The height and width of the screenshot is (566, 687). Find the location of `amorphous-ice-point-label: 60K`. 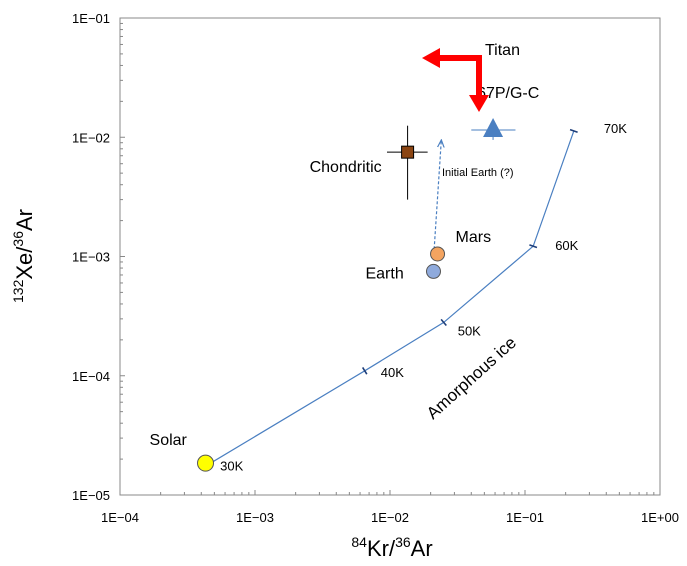

amorphous-ice-point-label: 60K is located at coordinates (566, 245).